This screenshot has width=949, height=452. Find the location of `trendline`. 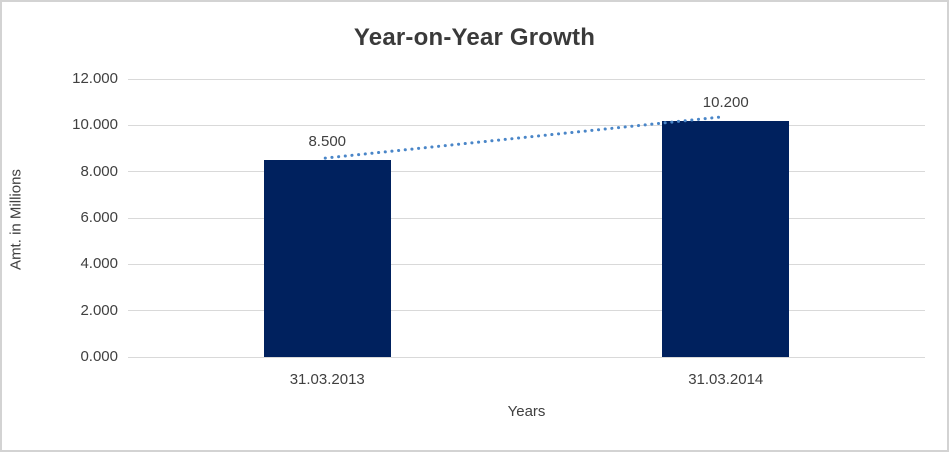

trendline is located at coordinates (524, 137).